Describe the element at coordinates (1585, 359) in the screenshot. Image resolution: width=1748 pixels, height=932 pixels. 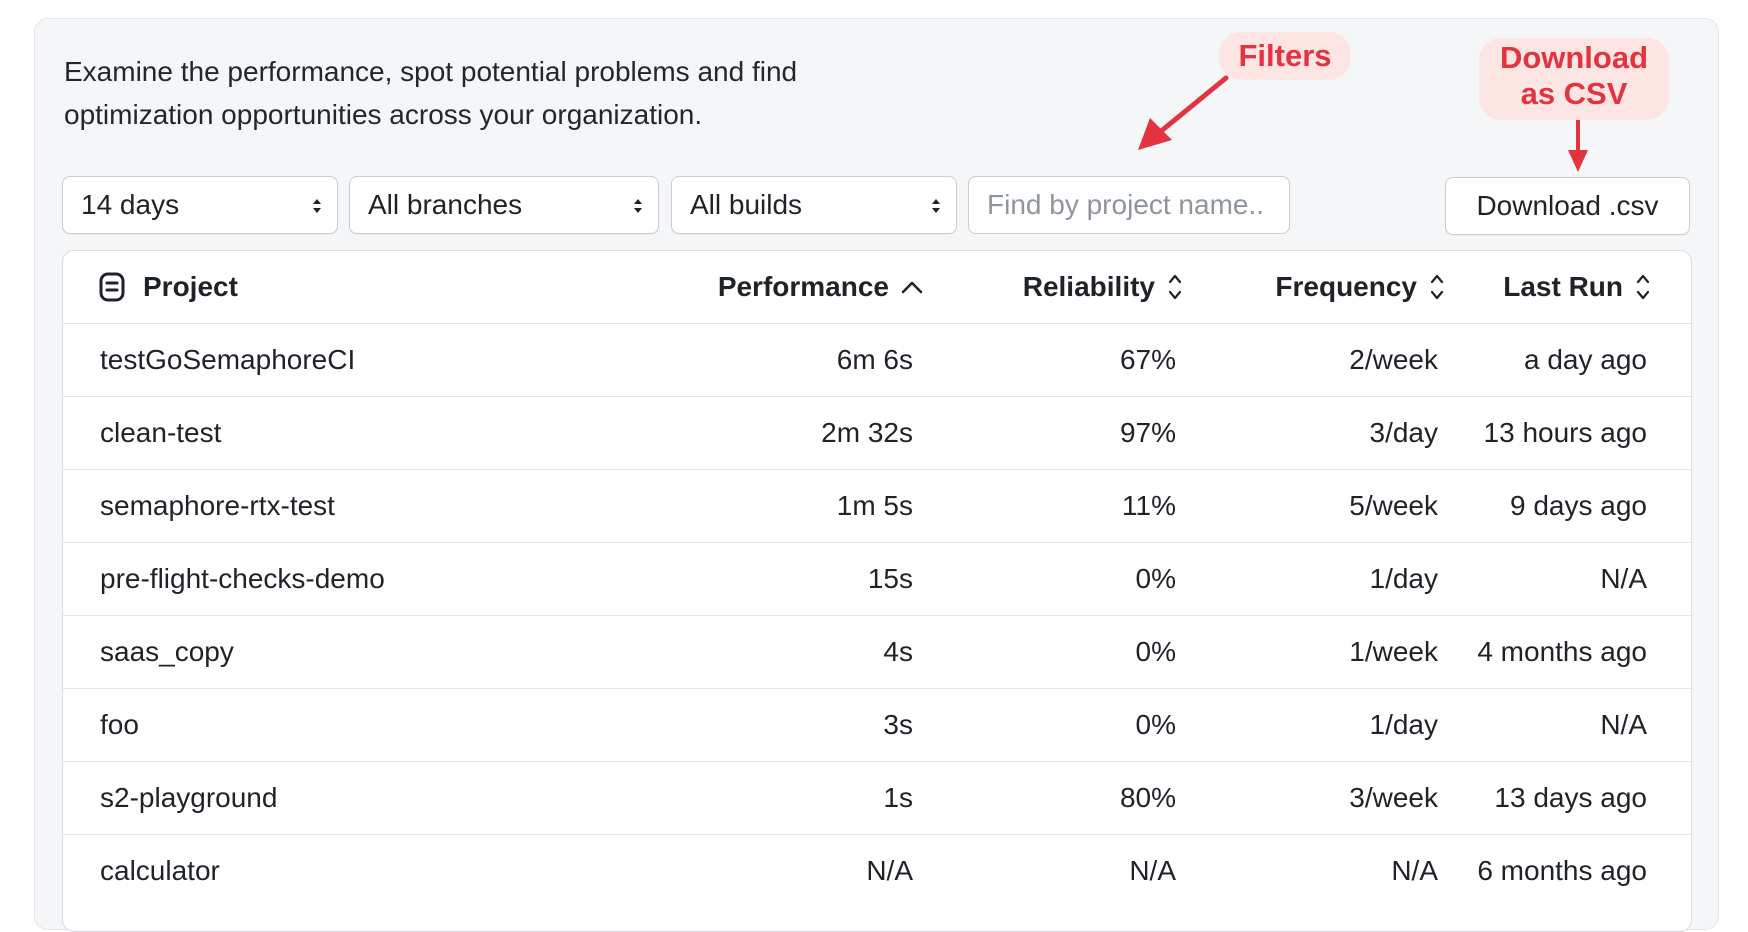
I see `last-run-cell: a day ago` at that location.